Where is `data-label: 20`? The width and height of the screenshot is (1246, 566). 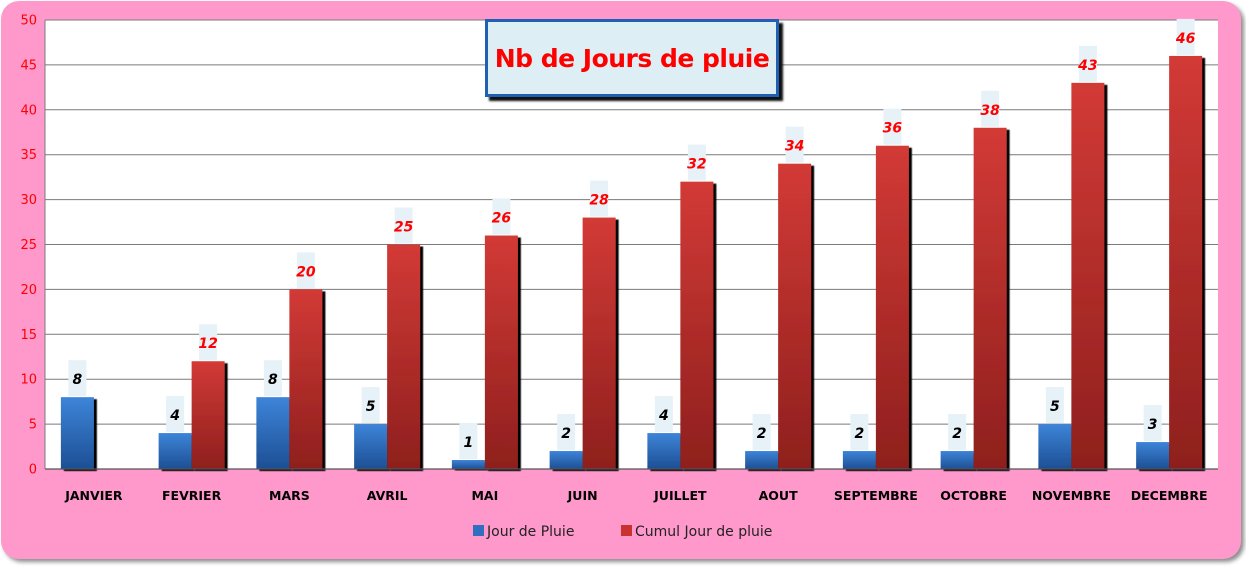 data-label: 20 is located at coordinates (306, 272).